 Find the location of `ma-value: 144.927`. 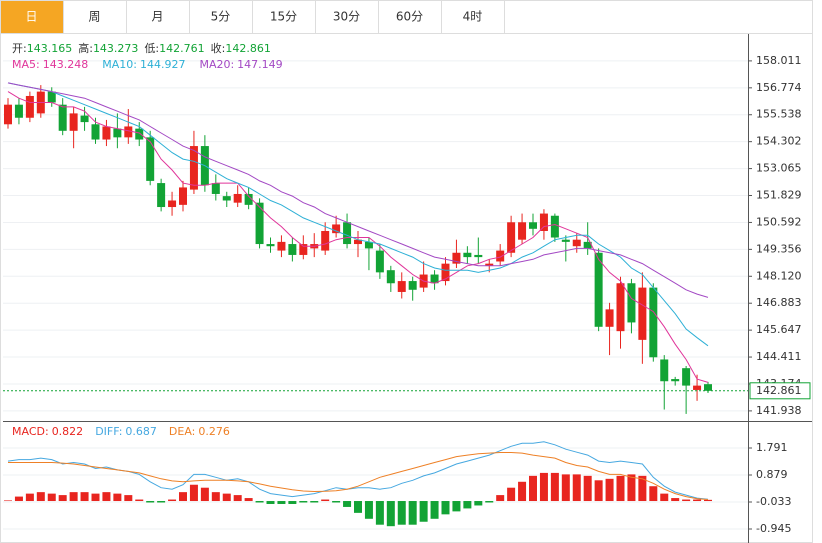

ma-value: 144.927 is located at coordinates (163, 64).